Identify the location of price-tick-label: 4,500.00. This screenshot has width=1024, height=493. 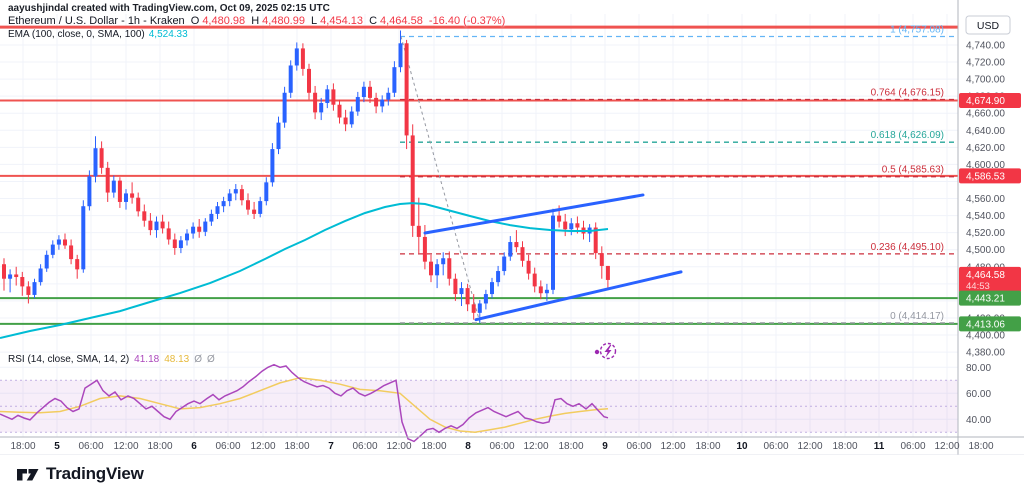
(985, 250).